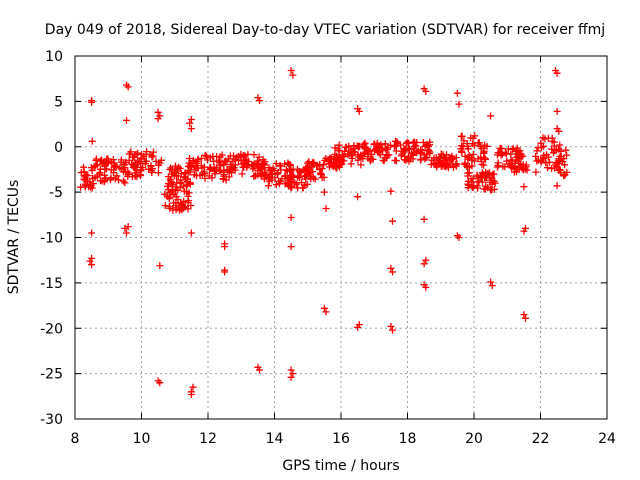 The height and width of the screenshot is (480, 640). What do you see at coordinates (275, 439) in the screenshot?
I see `x-tick-label: 14` at bounding box center [275, 439].